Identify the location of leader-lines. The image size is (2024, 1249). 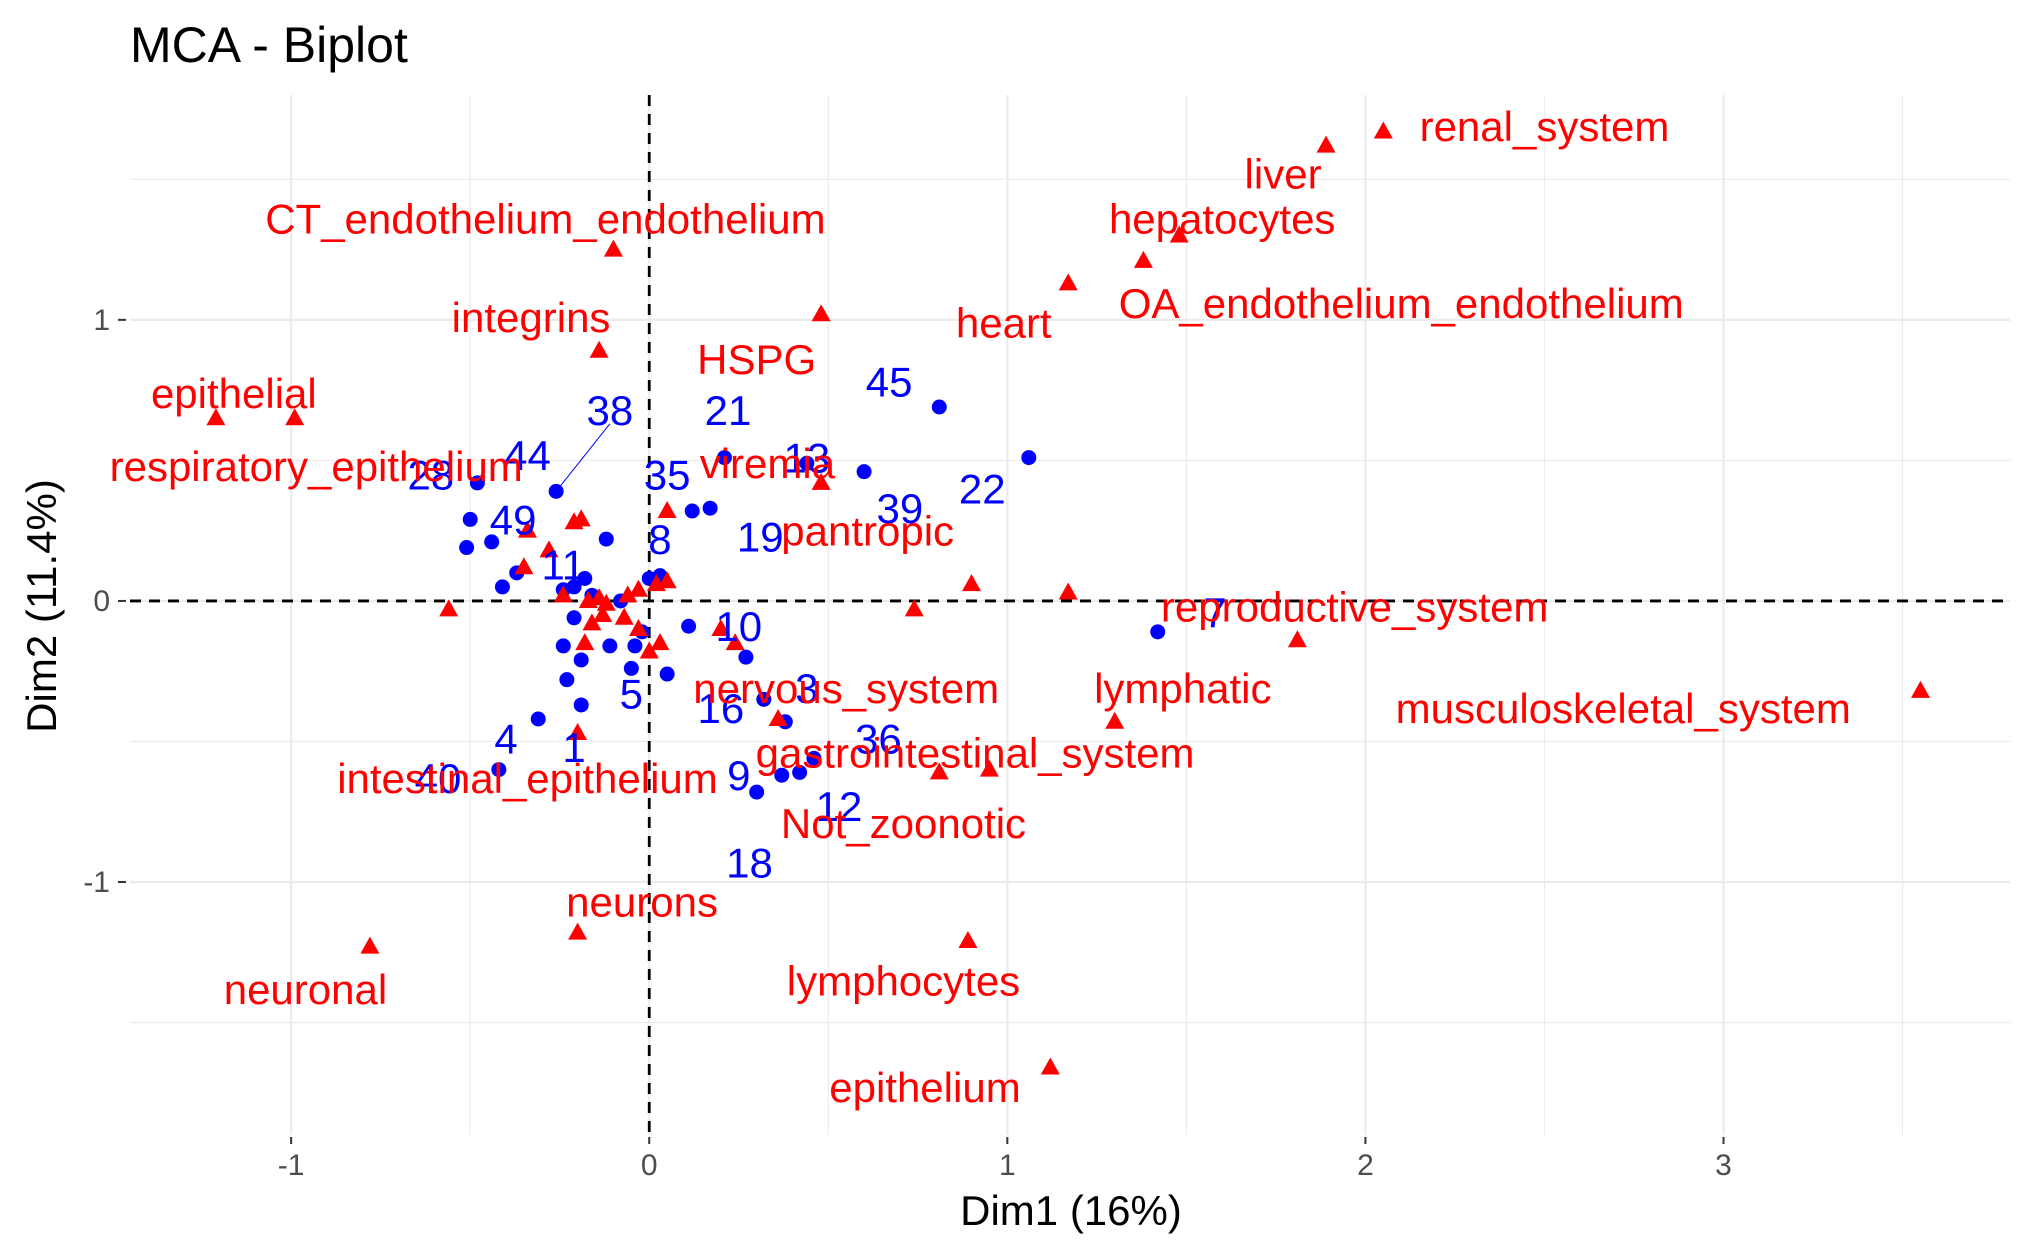
(583, 457).